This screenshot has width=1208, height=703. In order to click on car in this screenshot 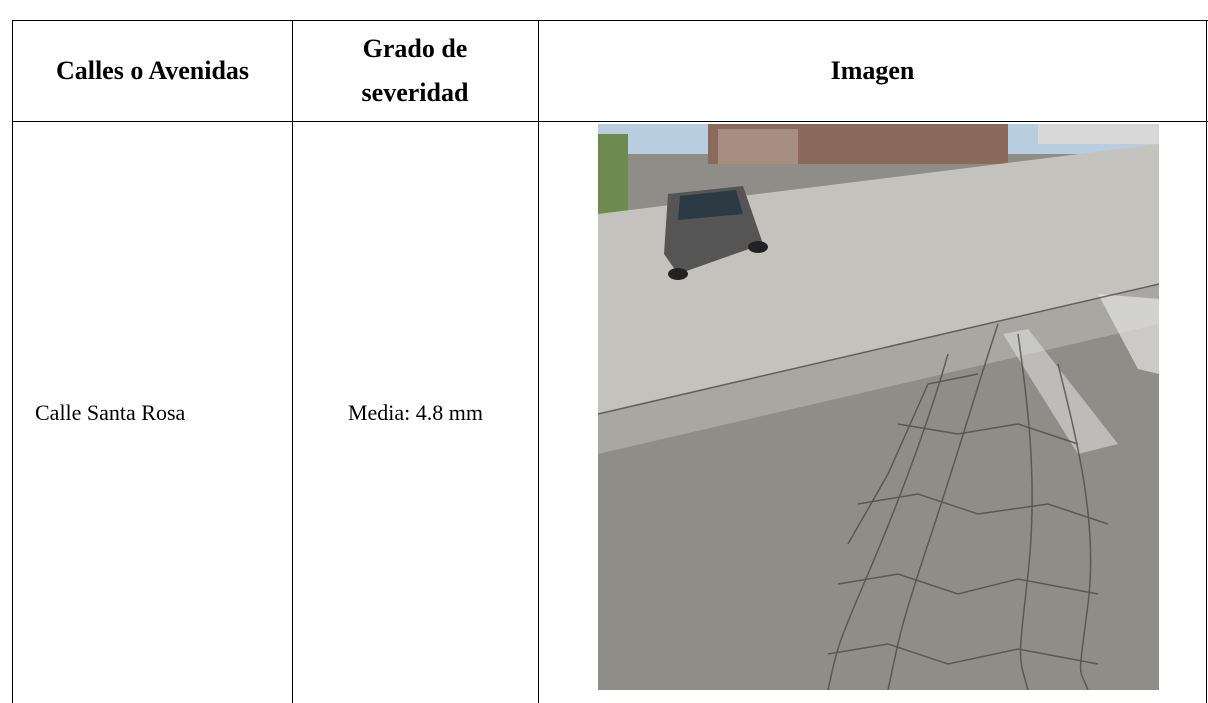, I will do `click(716, 233)`.